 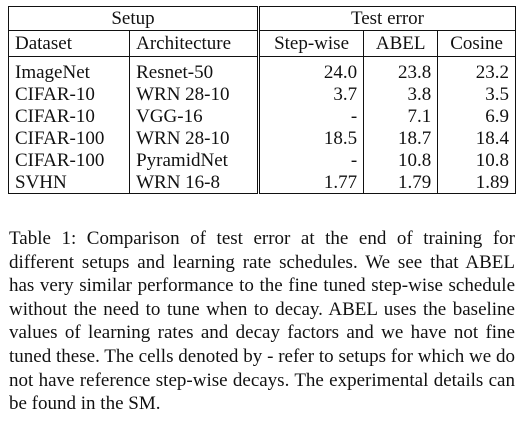 What do you see at coordinates (194, 44) in the screenshot?
I see `column-header-architecture: Architecture` at bounding box center [194, 44].